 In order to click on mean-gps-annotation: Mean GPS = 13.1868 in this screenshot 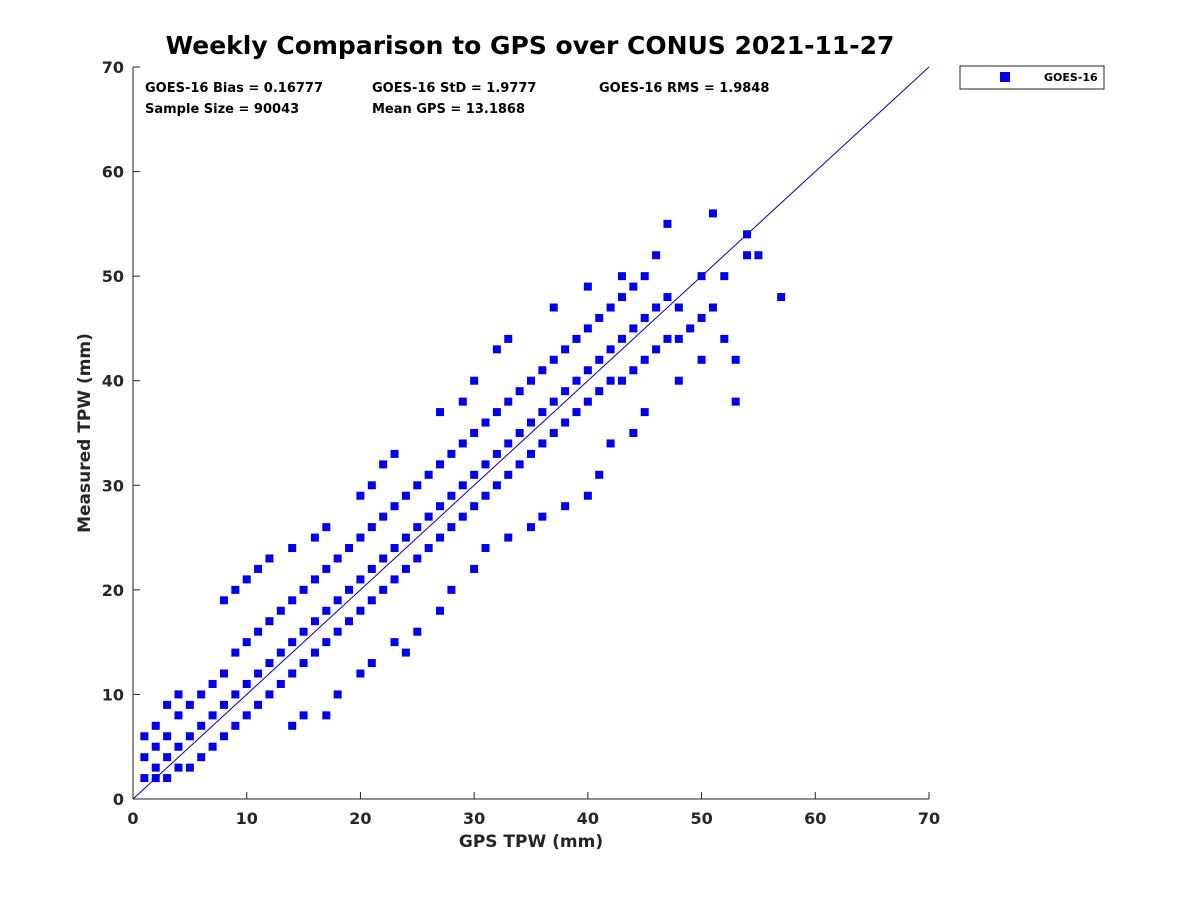, I will do `click(448, 109)`.